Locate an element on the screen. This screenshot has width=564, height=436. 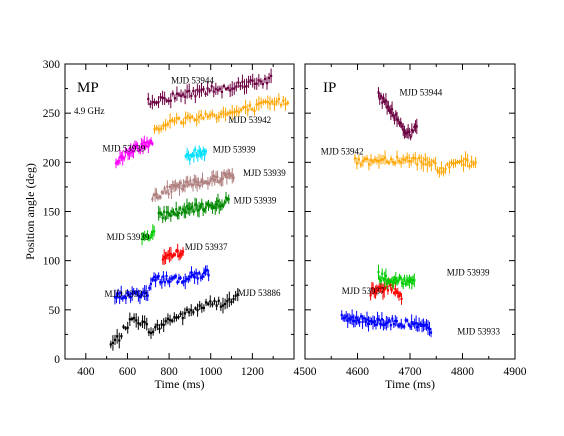
y-tick-label: 300 is located at coordinates (52, 65).